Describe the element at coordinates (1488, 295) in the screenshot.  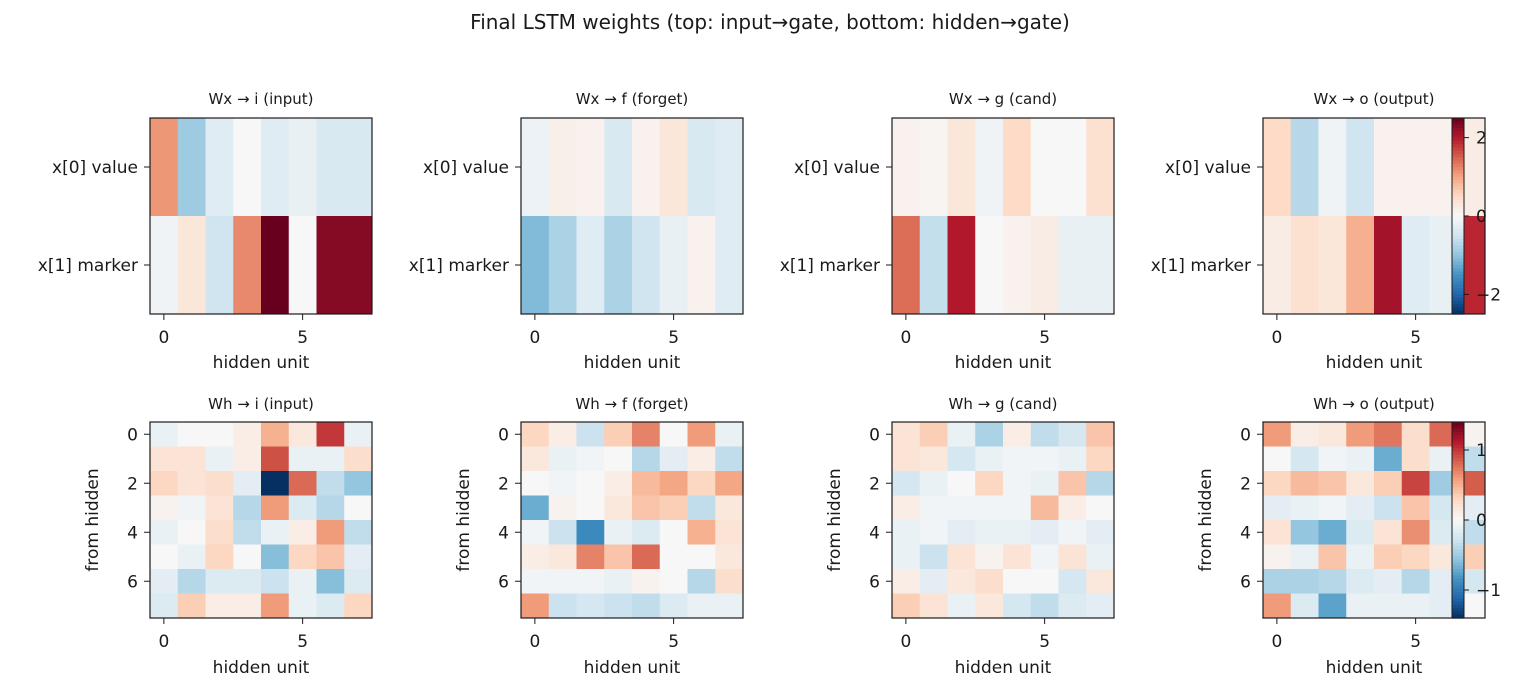
I see `colorbar-tick-label: −2` at that location.